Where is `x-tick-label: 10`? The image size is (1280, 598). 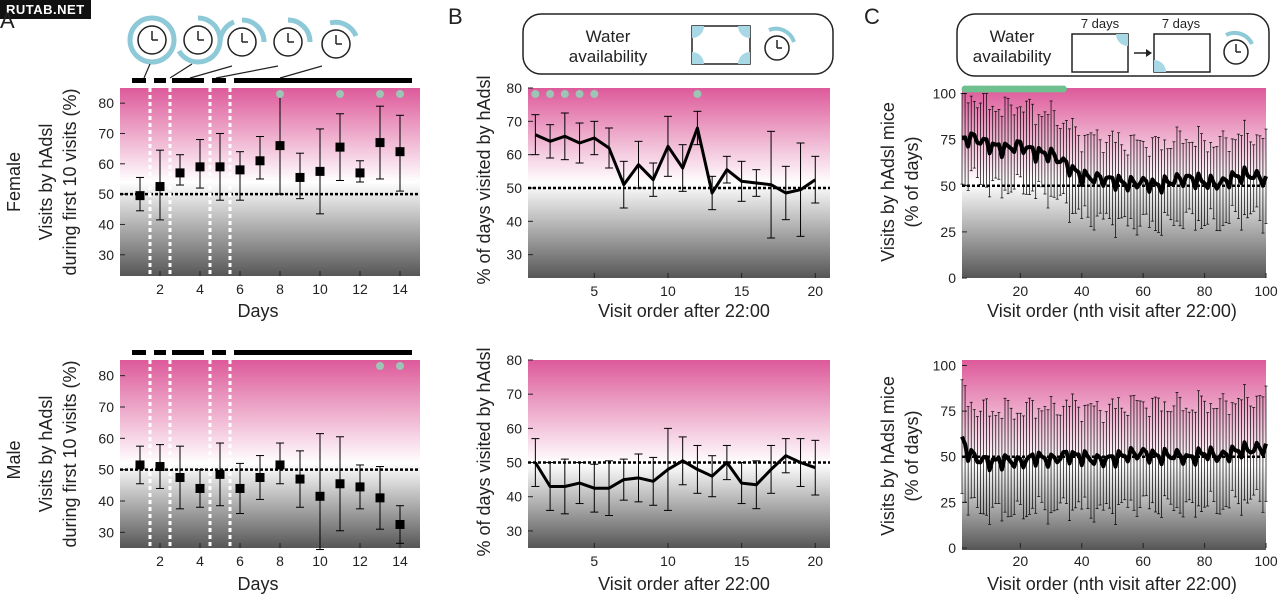
x-tick-label: 10 is located at coordinates (320, 289).